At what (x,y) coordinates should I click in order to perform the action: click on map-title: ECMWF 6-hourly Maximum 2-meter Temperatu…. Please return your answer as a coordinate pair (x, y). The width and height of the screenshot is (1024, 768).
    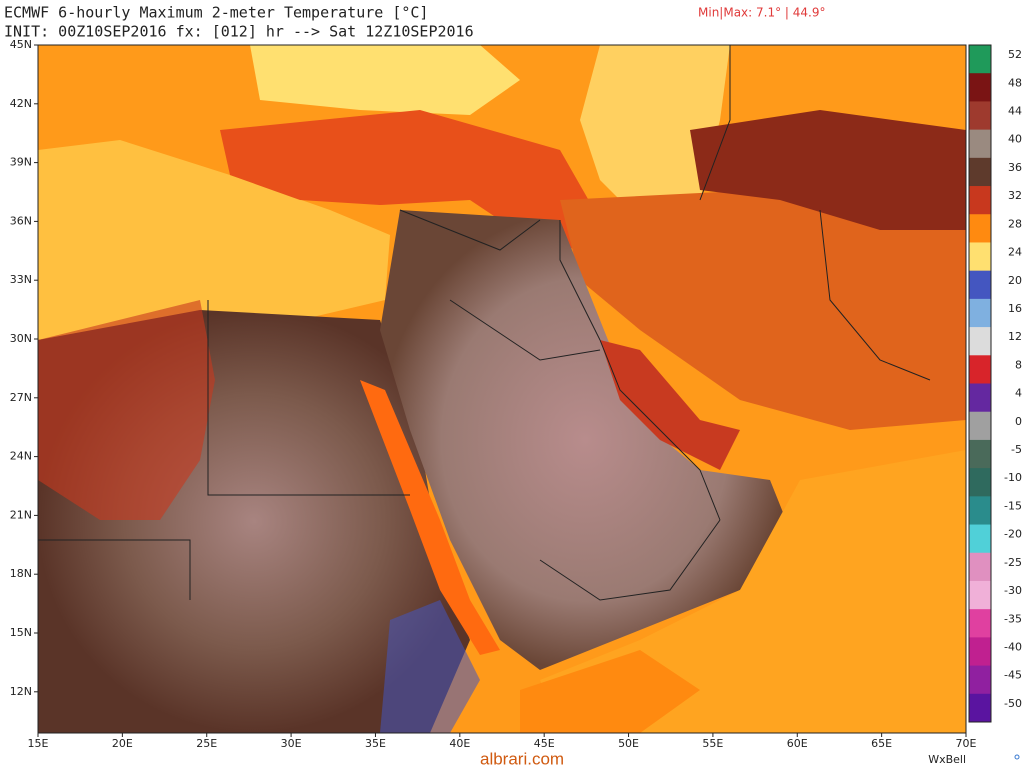
    Looking at the image, I should click on (216, 13).